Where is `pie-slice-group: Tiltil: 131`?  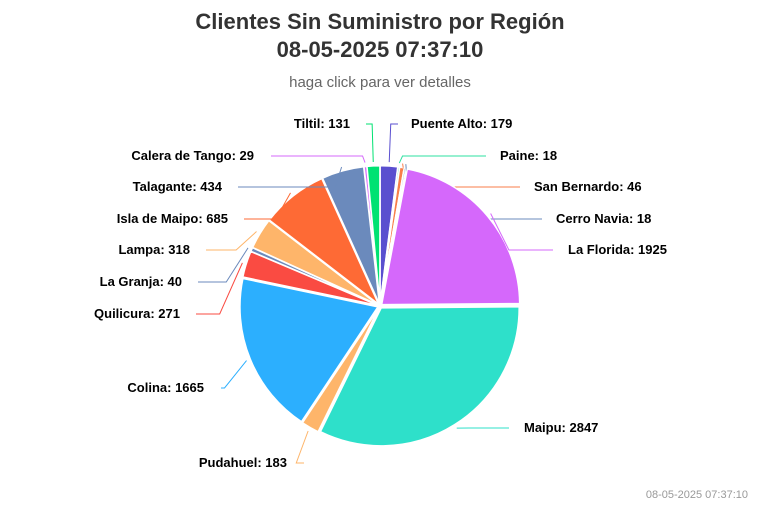 pie-slice-group: Tiltil: 131 is located at coordinates (337, 210).